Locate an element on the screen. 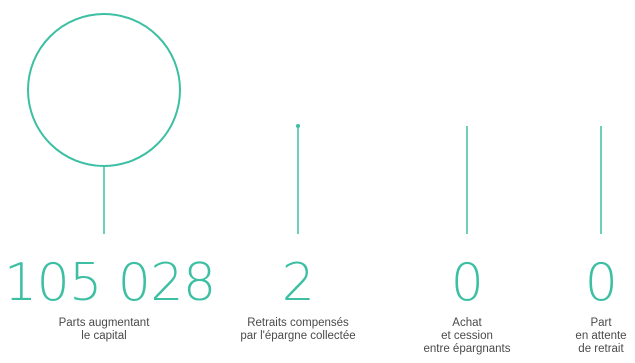  stat-0: 105 028 Parts augmentant le capital is located at coordinates (110, 308).